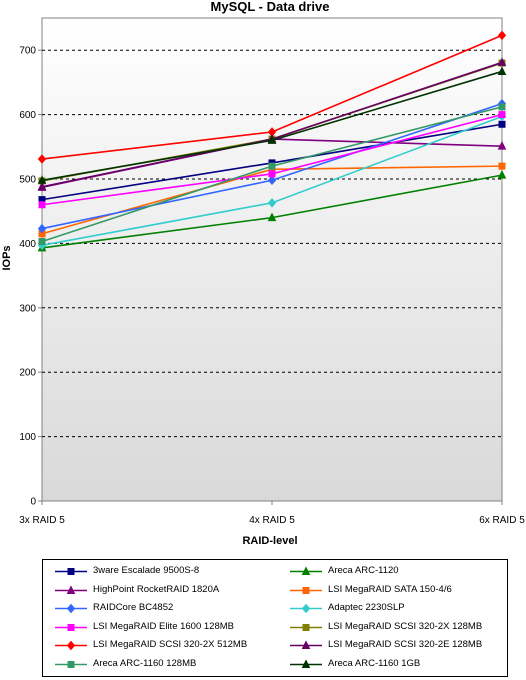 Image resolution: width=526 pixels, height=680 pixels. I want to click on y-tick-label: 500, so click(27, 180).